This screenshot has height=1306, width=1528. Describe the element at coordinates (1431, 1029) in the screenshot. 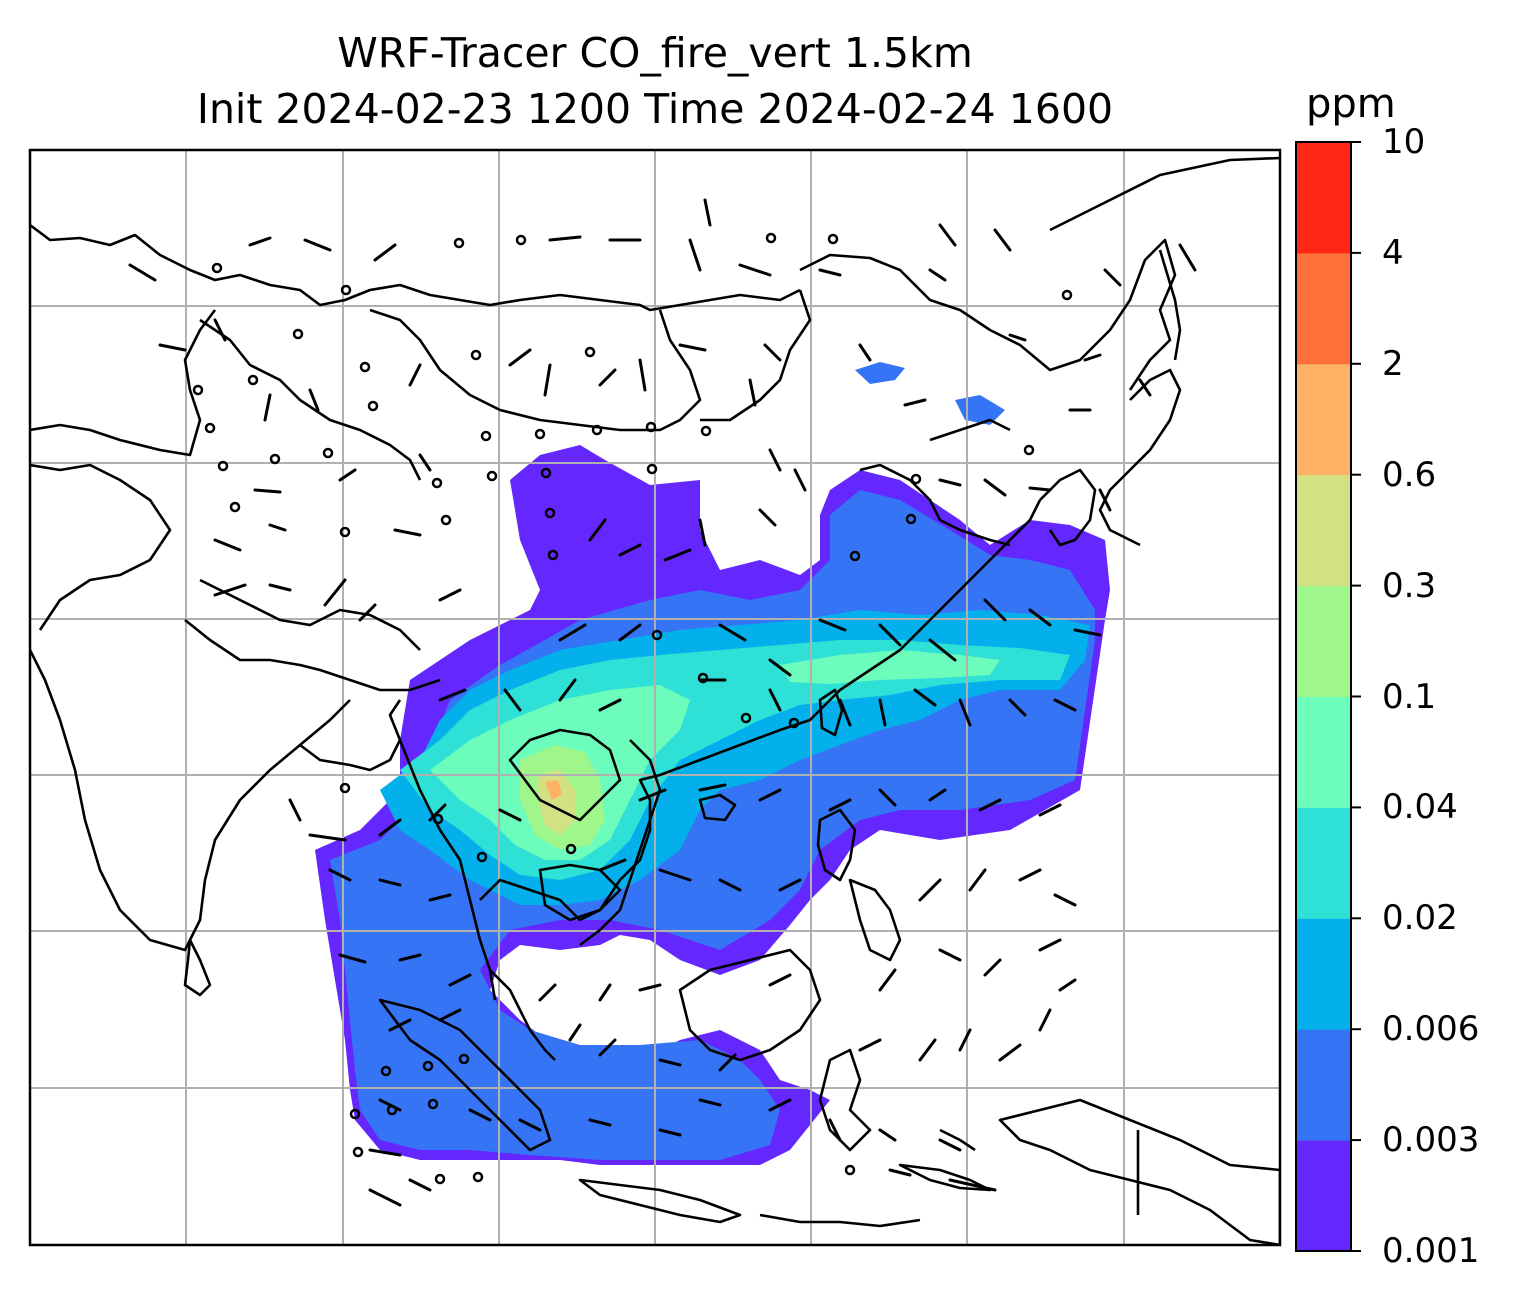

I see `colorbar-tick-label: 0.006` at that location.